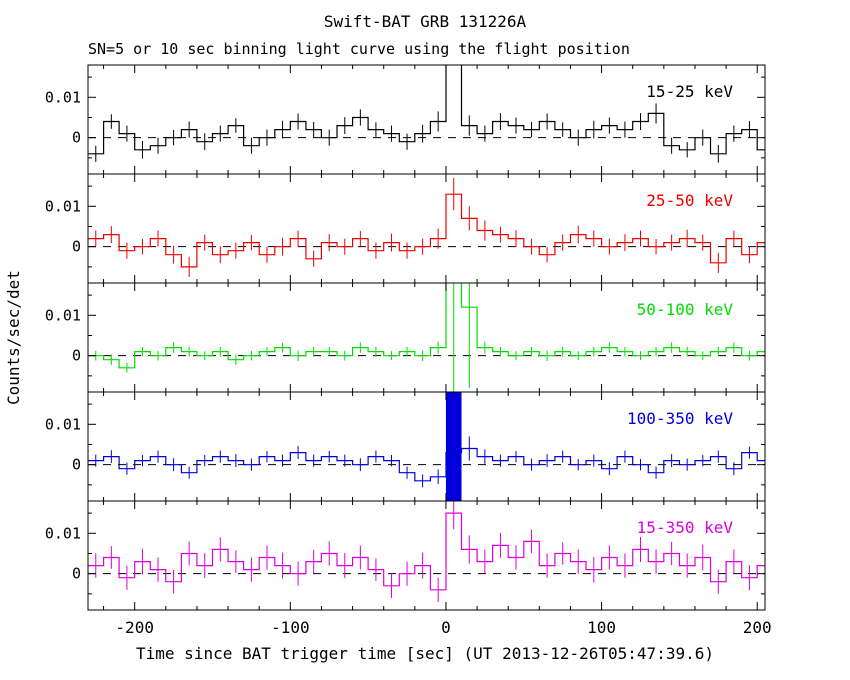  Describe the element at coordinates (134, 627) in the screenshot. I see `x-tick-label: -200` at that location.